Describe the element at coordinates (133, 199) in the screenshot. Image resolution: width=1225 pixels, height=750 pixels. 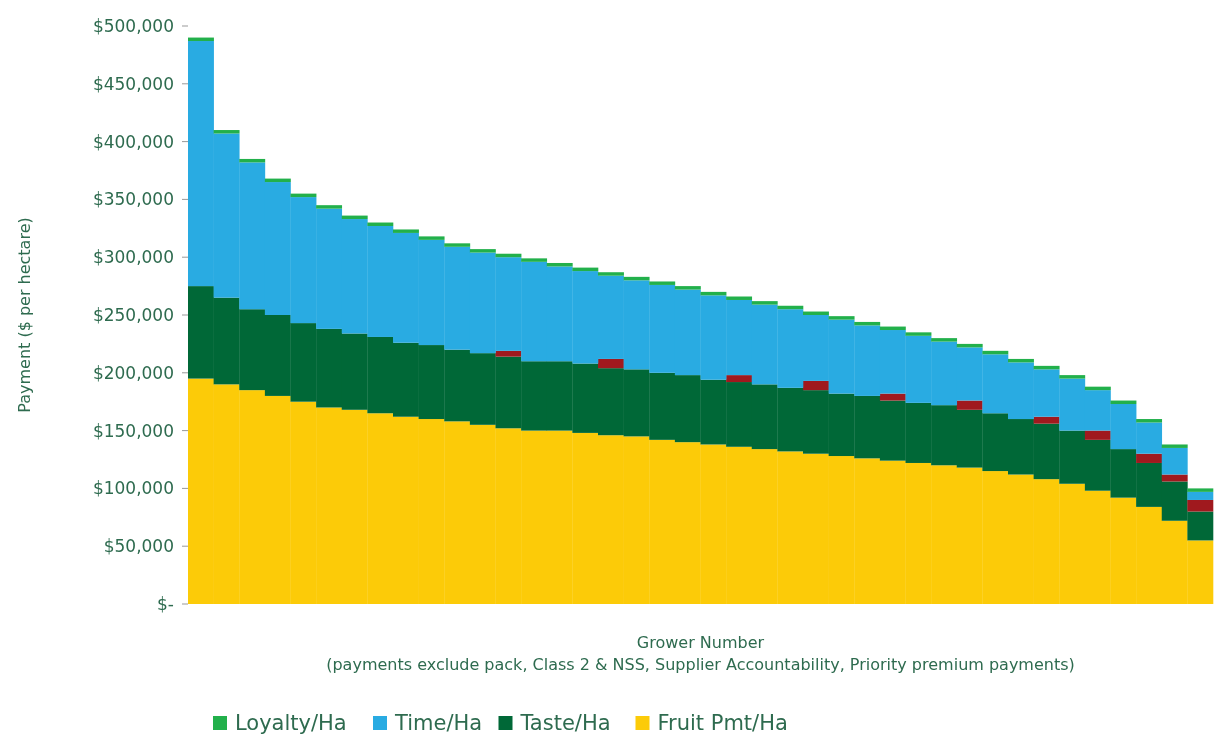
I see `y-tick-label: $350,000` at that location.